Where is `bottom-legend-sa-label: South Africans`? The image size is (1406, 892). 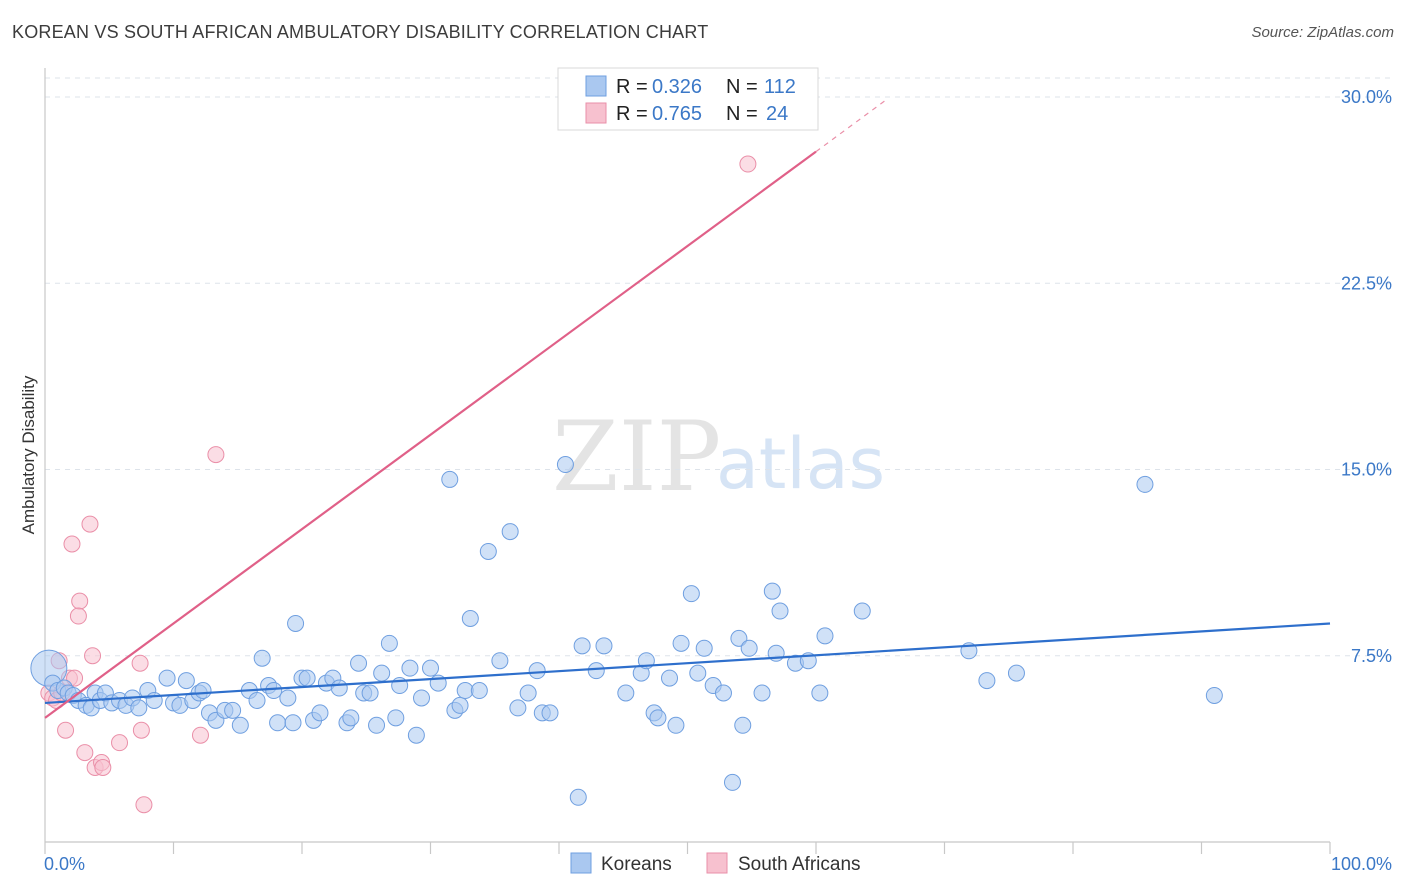
bottom-legend-sa-label: South Africans is located at coordinates (799, 864).